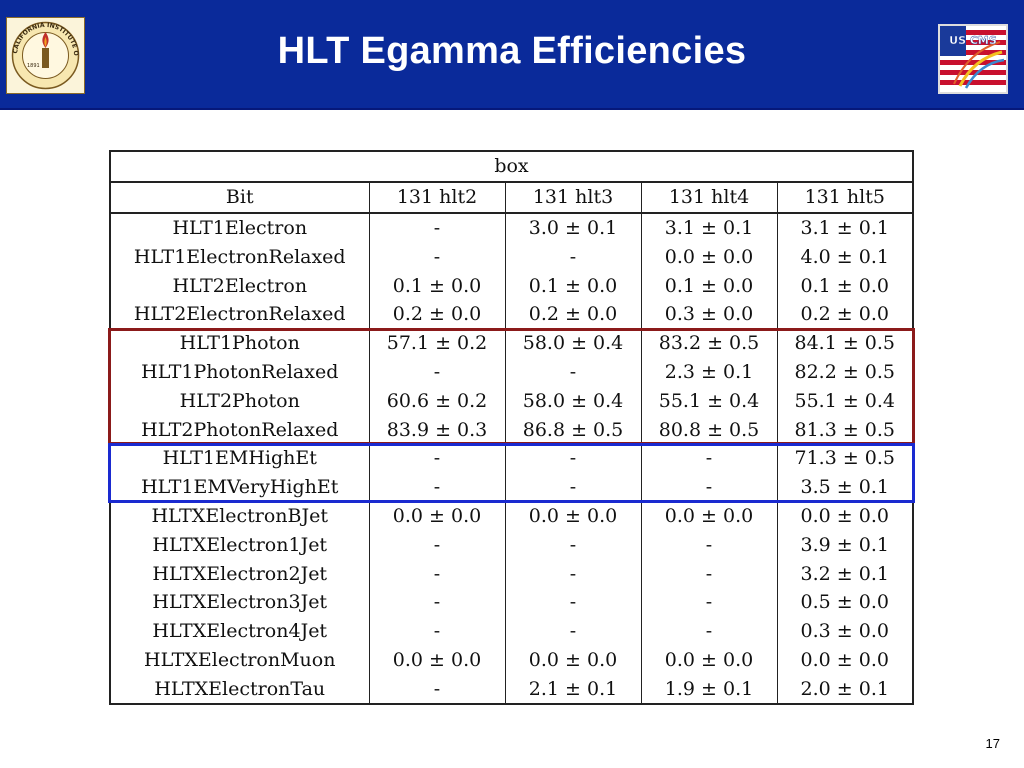  Describe the element at coordinates (573, 429) in the screenshot. I see `efficiency-cell: 86.8 ± 0.5` at that location.